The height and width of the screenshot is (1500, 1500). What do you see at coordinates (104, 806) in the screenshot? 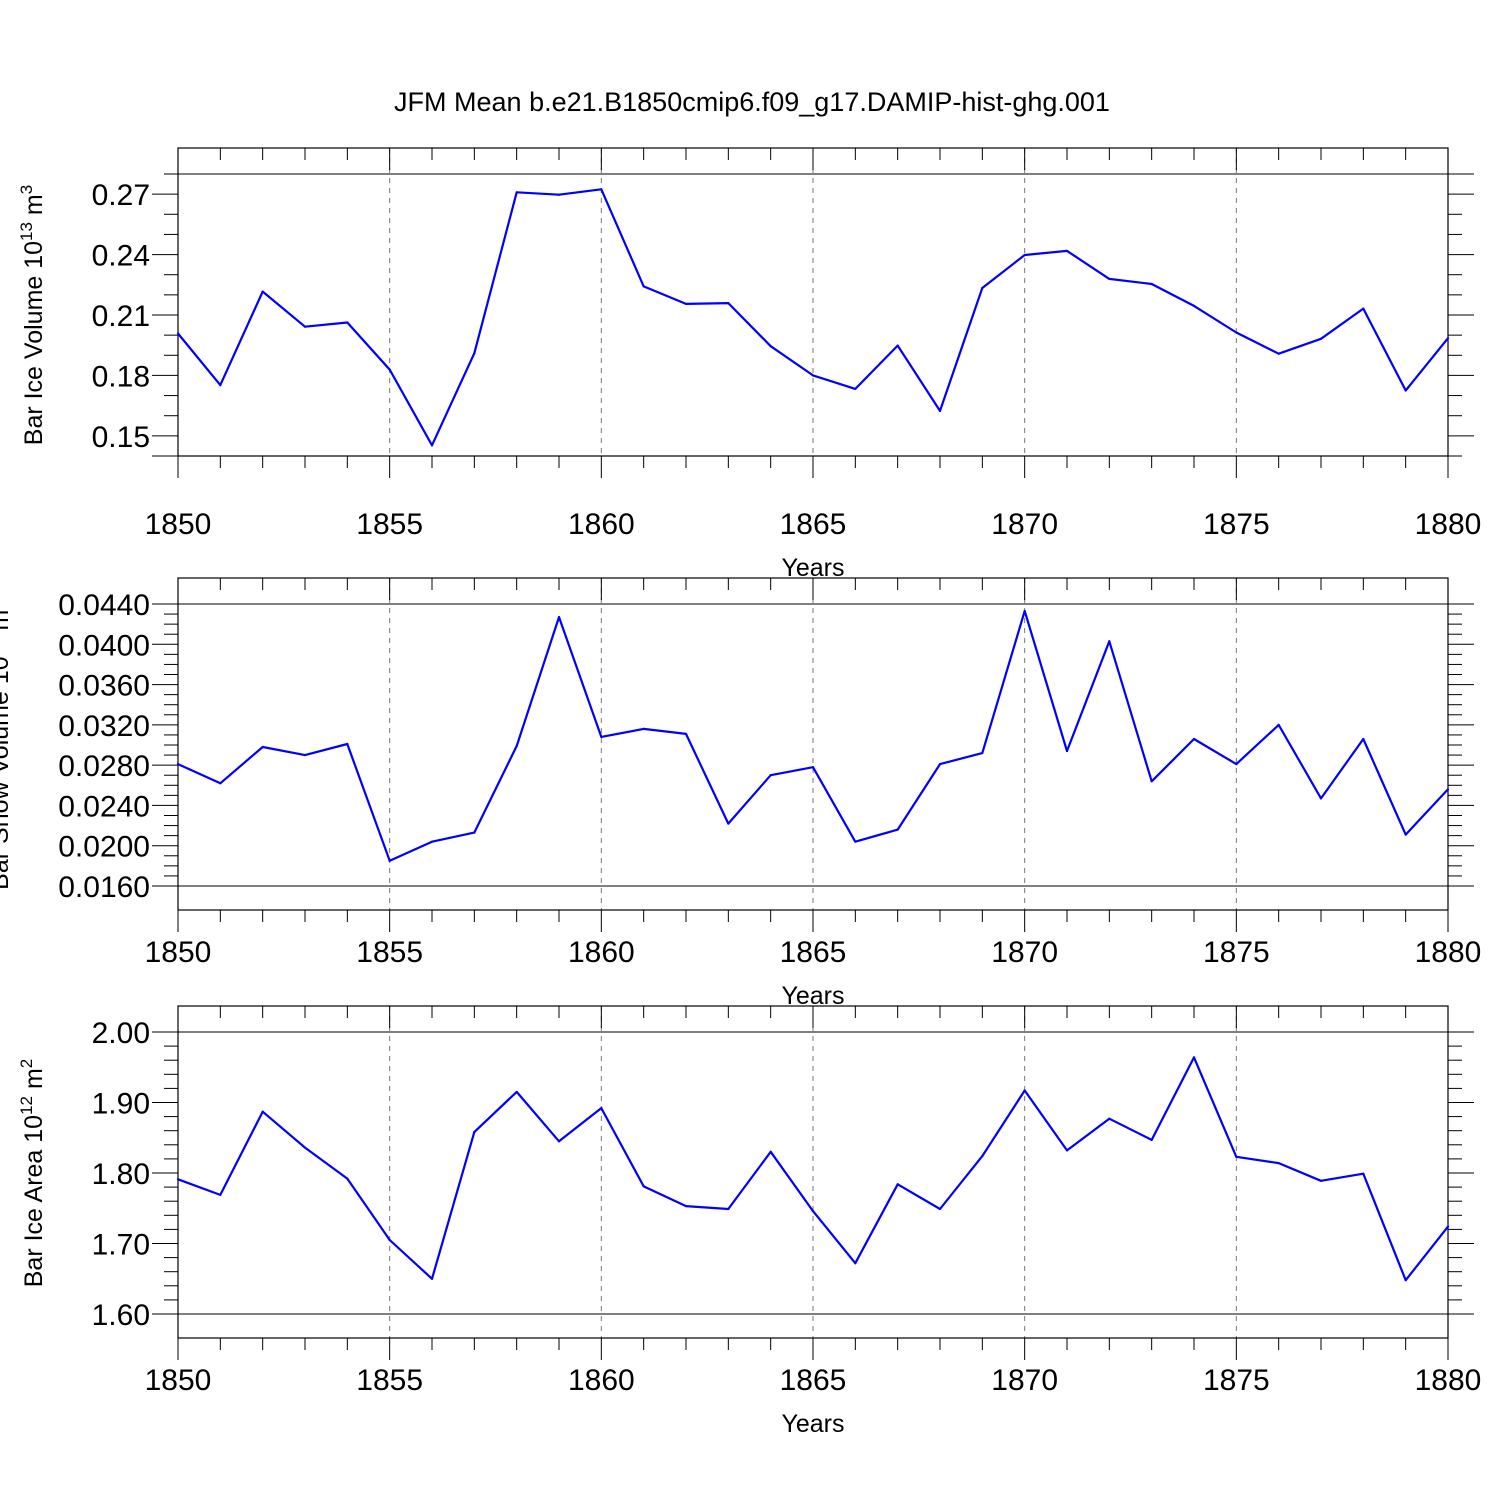
I see `y-tick-label: 0.0240` at bounding box center [104, 806].